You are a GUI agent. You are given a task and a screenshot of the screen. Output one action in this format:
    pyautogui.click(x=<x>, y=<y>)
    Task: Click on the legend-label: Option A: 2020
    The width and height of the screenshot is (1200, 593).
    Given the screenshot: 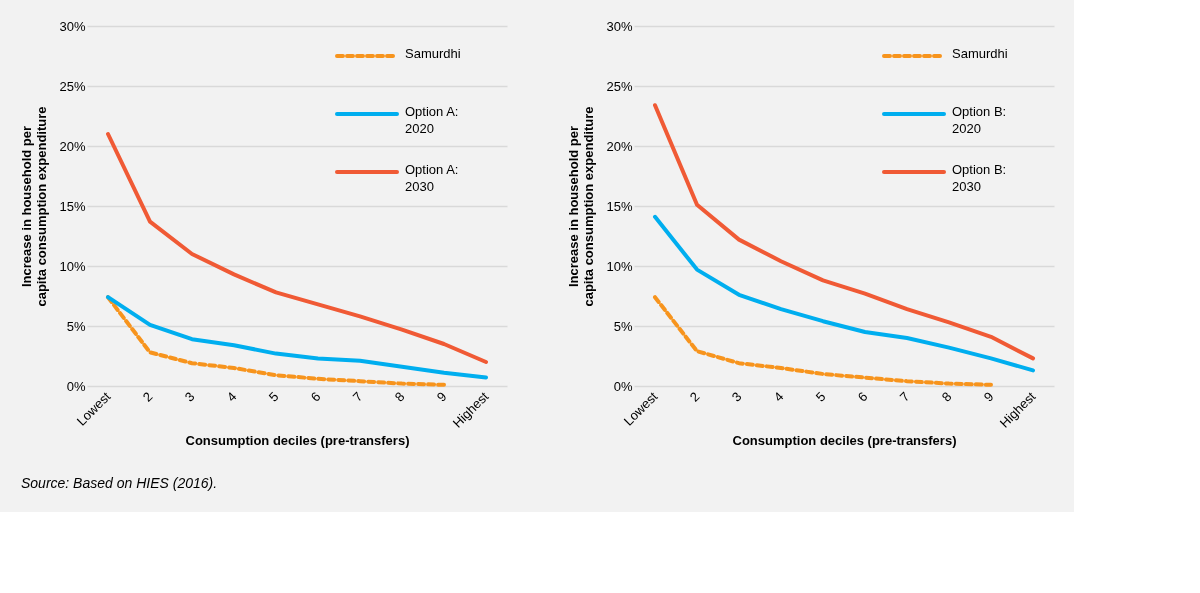 What is the action you would take?
    pyautogui.click(x=432, y=120)
    